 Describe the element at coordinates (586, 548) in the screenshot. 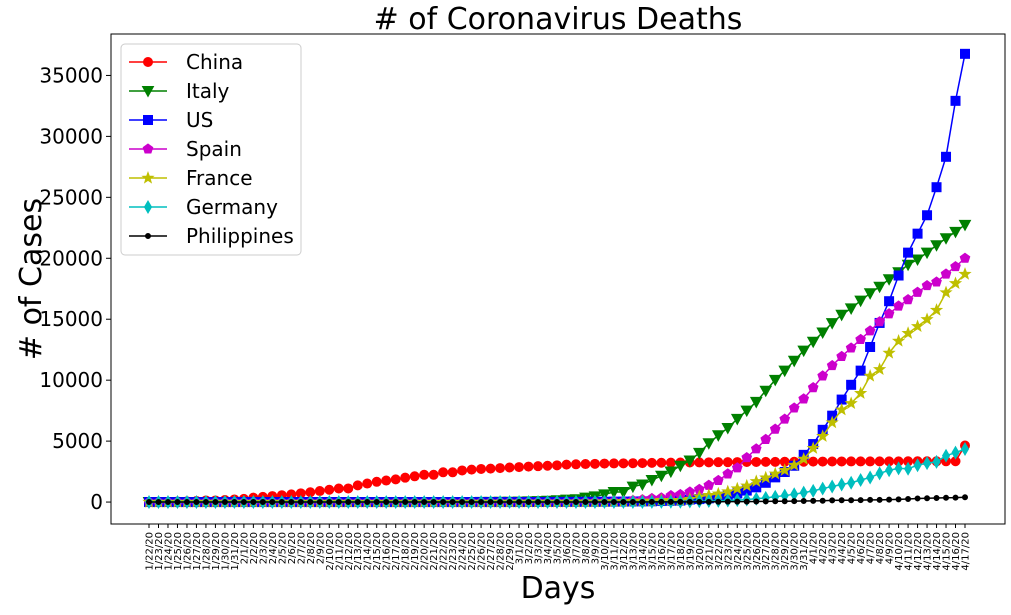

I see `x-tick-label: 3/8/20` at that location.